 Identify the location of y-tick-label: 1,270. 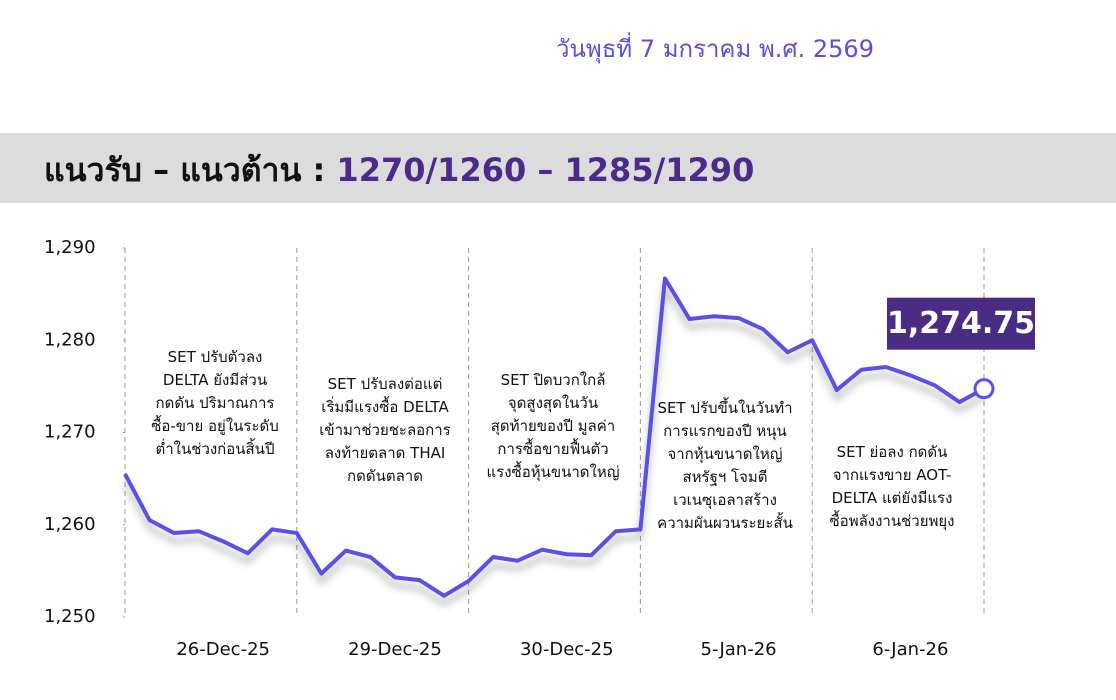
(70, 432).